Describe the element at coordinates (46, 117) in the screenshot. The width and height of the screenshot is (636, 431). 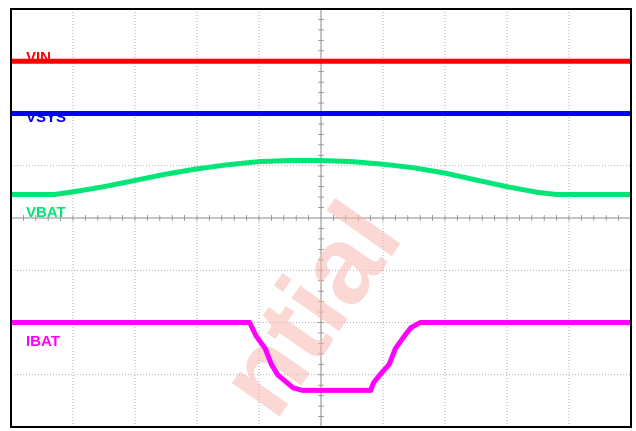
I see `vsys-label: VSYS` at that location.